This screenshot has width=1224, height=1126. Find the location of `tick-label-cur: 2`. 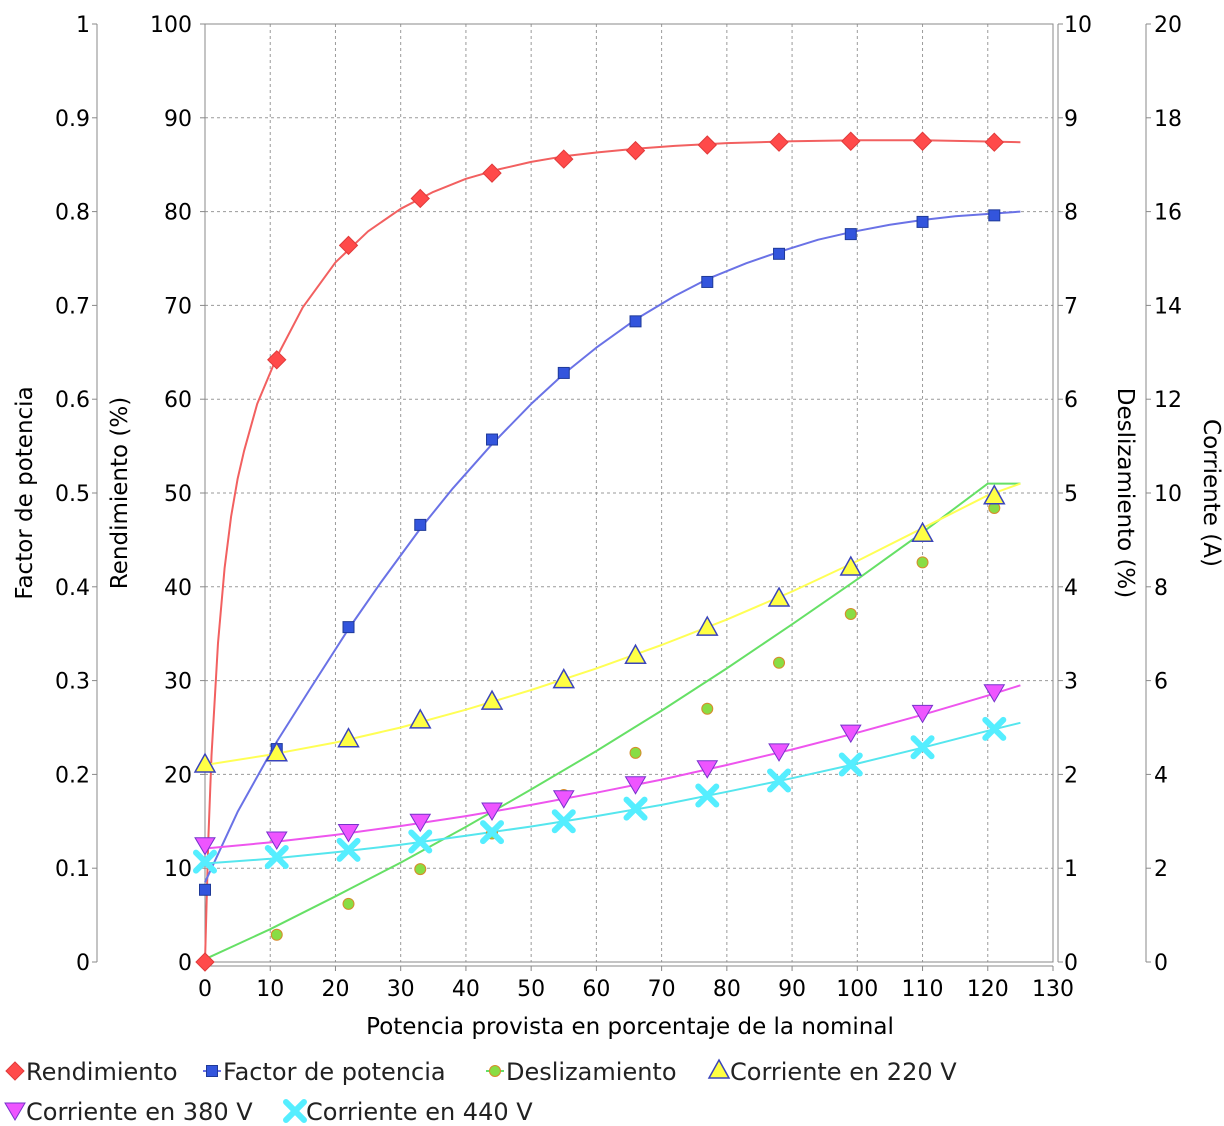

tick-label-cur: 2 is located at coordinates (1161, 869).